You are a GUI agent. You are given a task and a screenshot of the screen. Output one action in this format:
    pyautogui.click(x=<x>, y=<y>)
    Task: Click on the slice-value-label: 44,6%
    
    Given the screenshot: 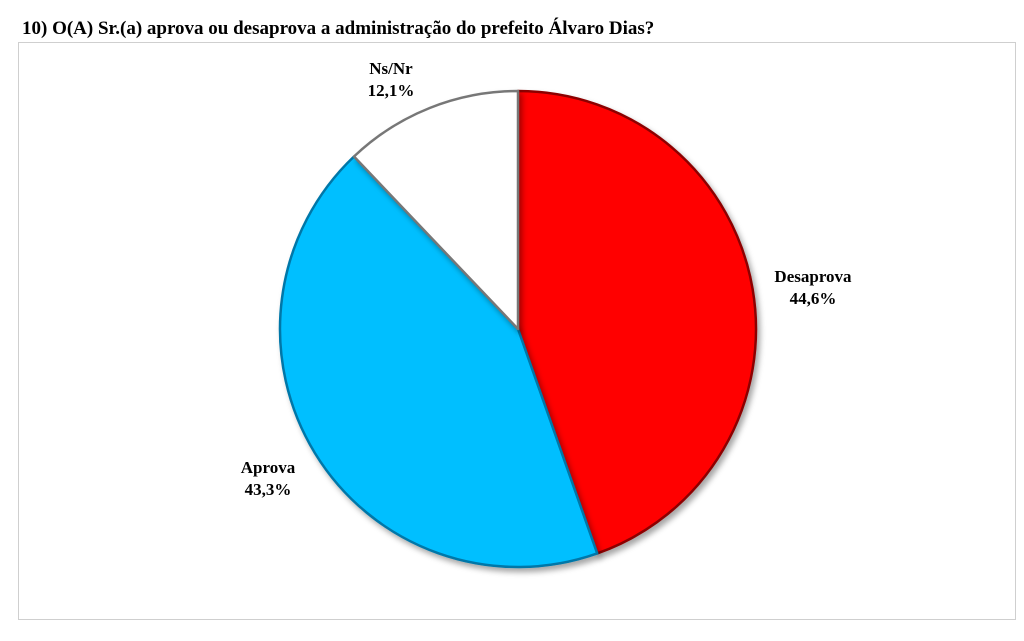 What is the action you would take?
    pyautogui.click(x=813, y=298)
    